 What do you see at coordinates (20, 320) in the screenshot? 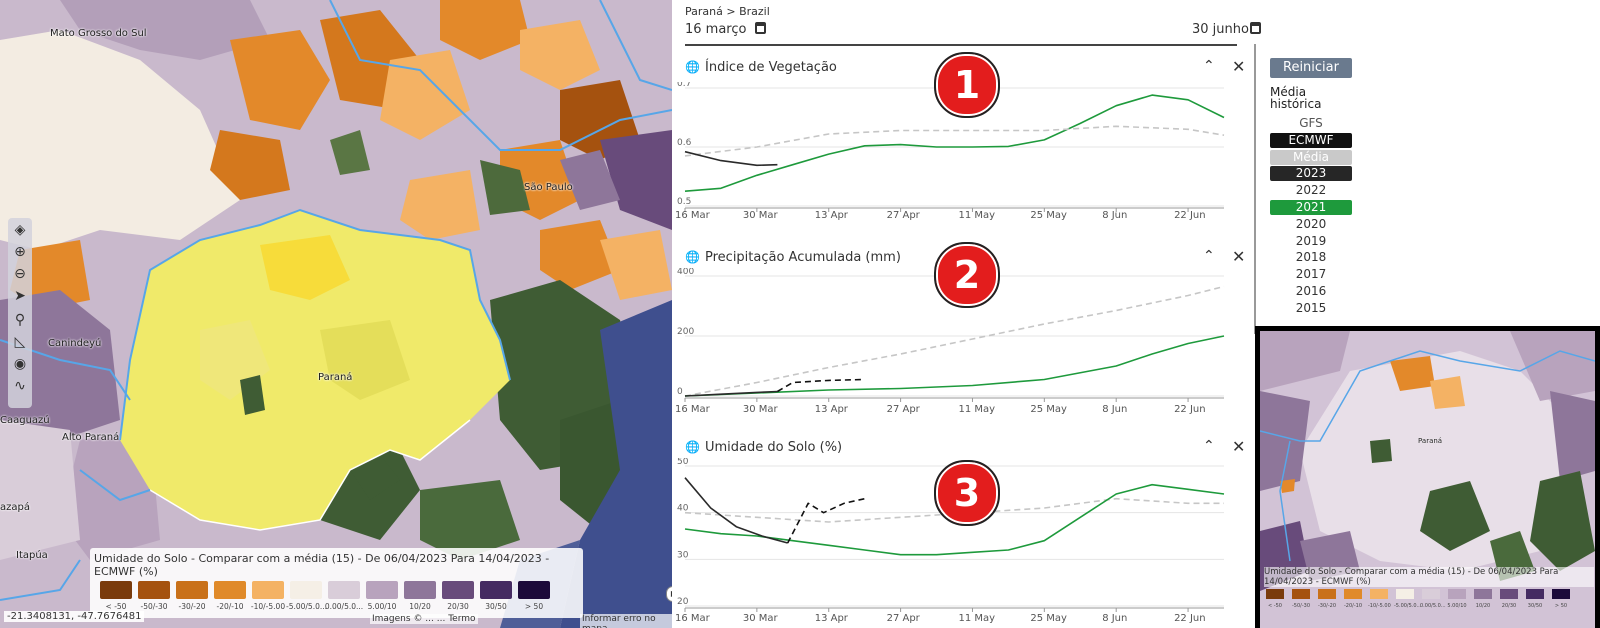
I see `search-icon: ⚲` at bounding box center [20, 320].